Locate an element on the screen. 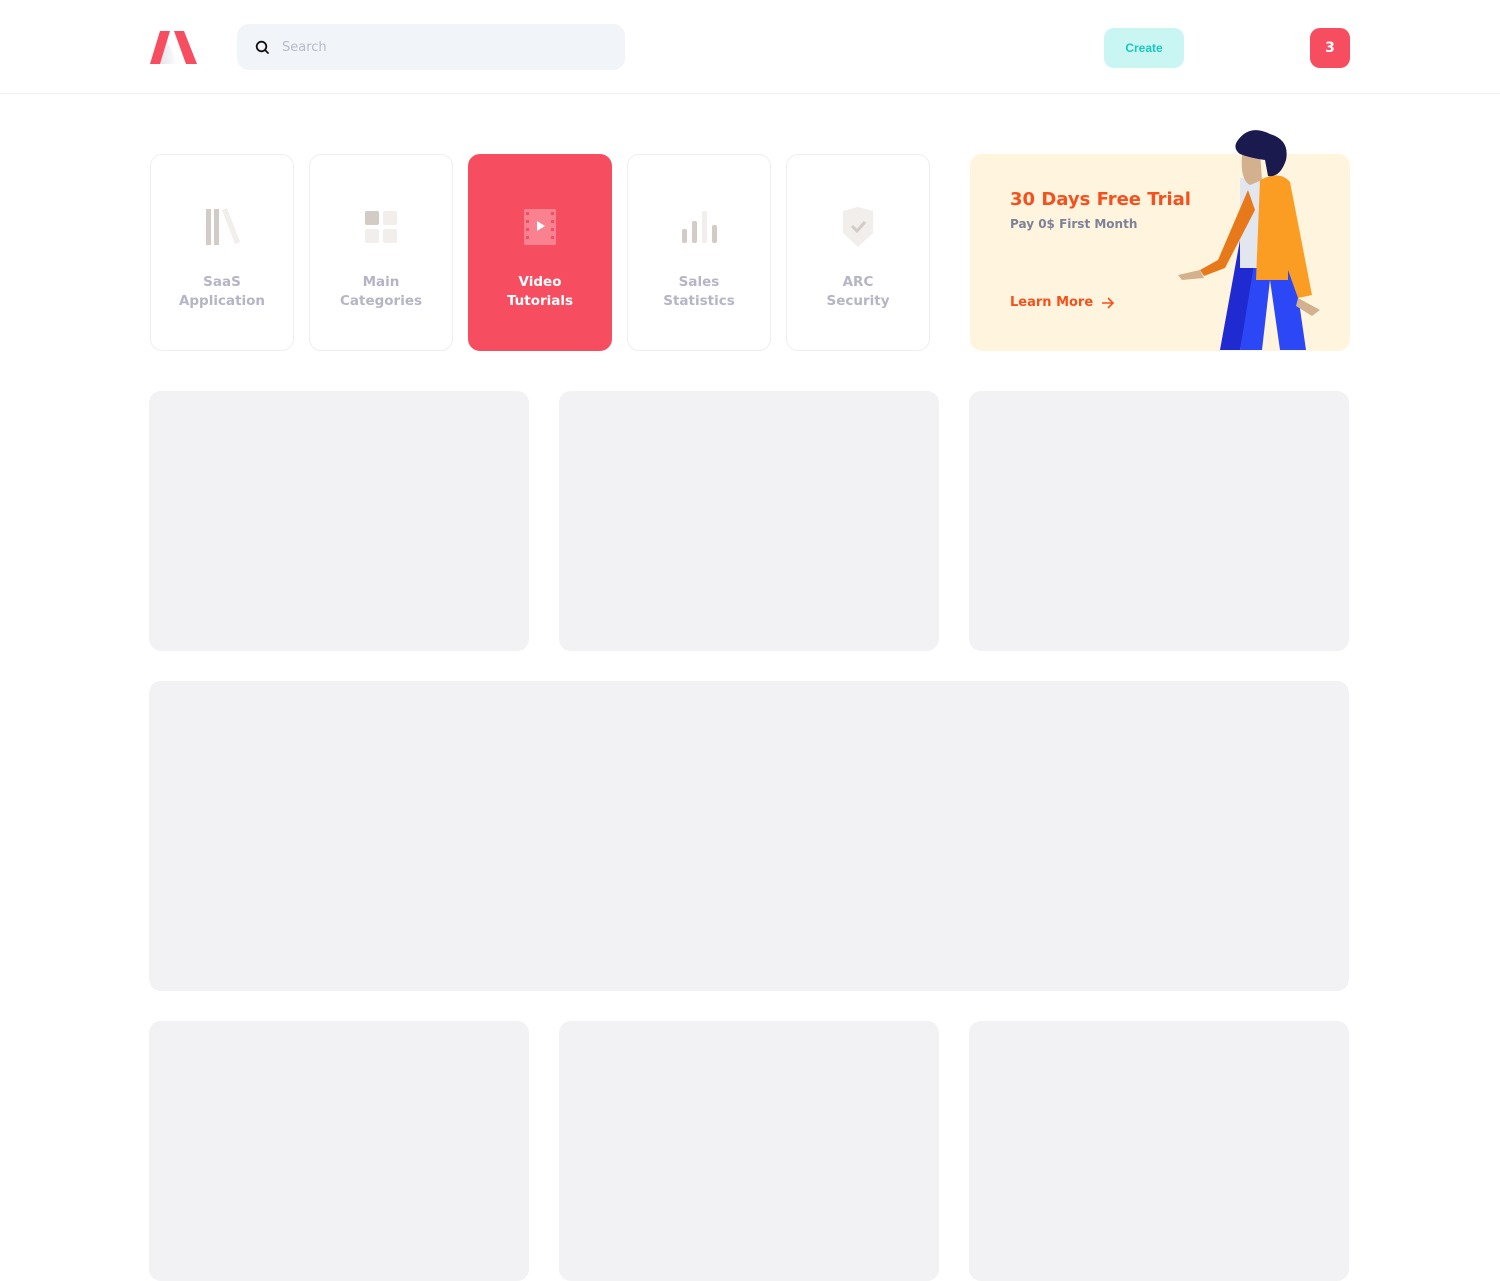 The height and width of the screenshot is (1281, 1500). category-label: ARC Security is located at coordinates (858, 291).